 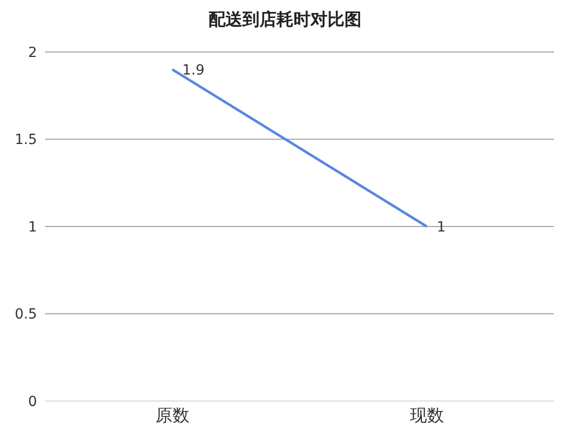 I want to click on y-tick-label: 0, so click(x=32, y=402).